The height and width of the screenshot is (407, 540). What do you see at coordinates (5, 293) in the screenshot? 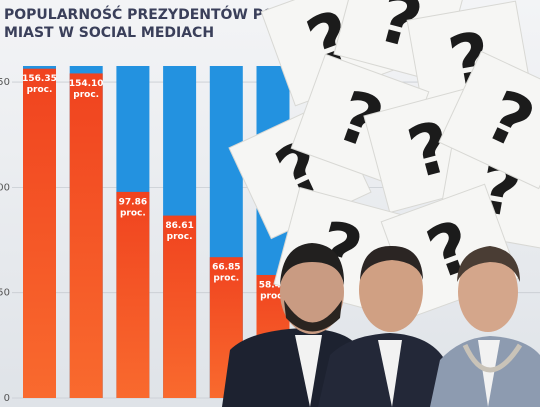
I see `y-tick-label: 50` at bounding box center [5, 293].